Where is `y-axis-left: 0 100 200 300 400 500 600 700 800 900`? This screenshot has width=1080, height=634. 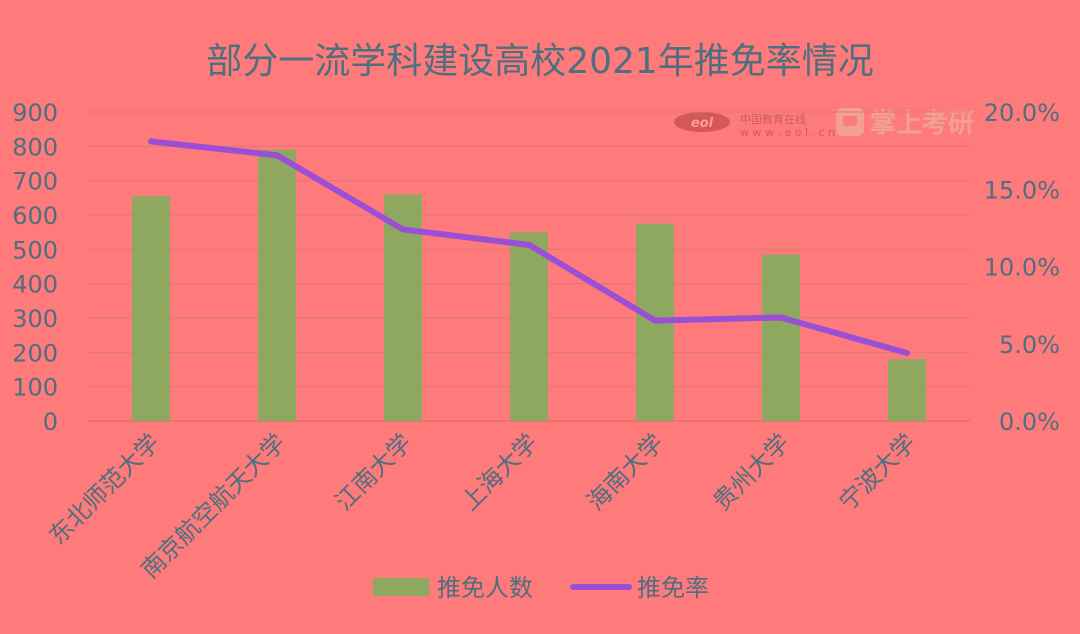
y-axis-left: 0 100 200 300 400 500 600 700 800 900 is located at coordinates (35, 267).